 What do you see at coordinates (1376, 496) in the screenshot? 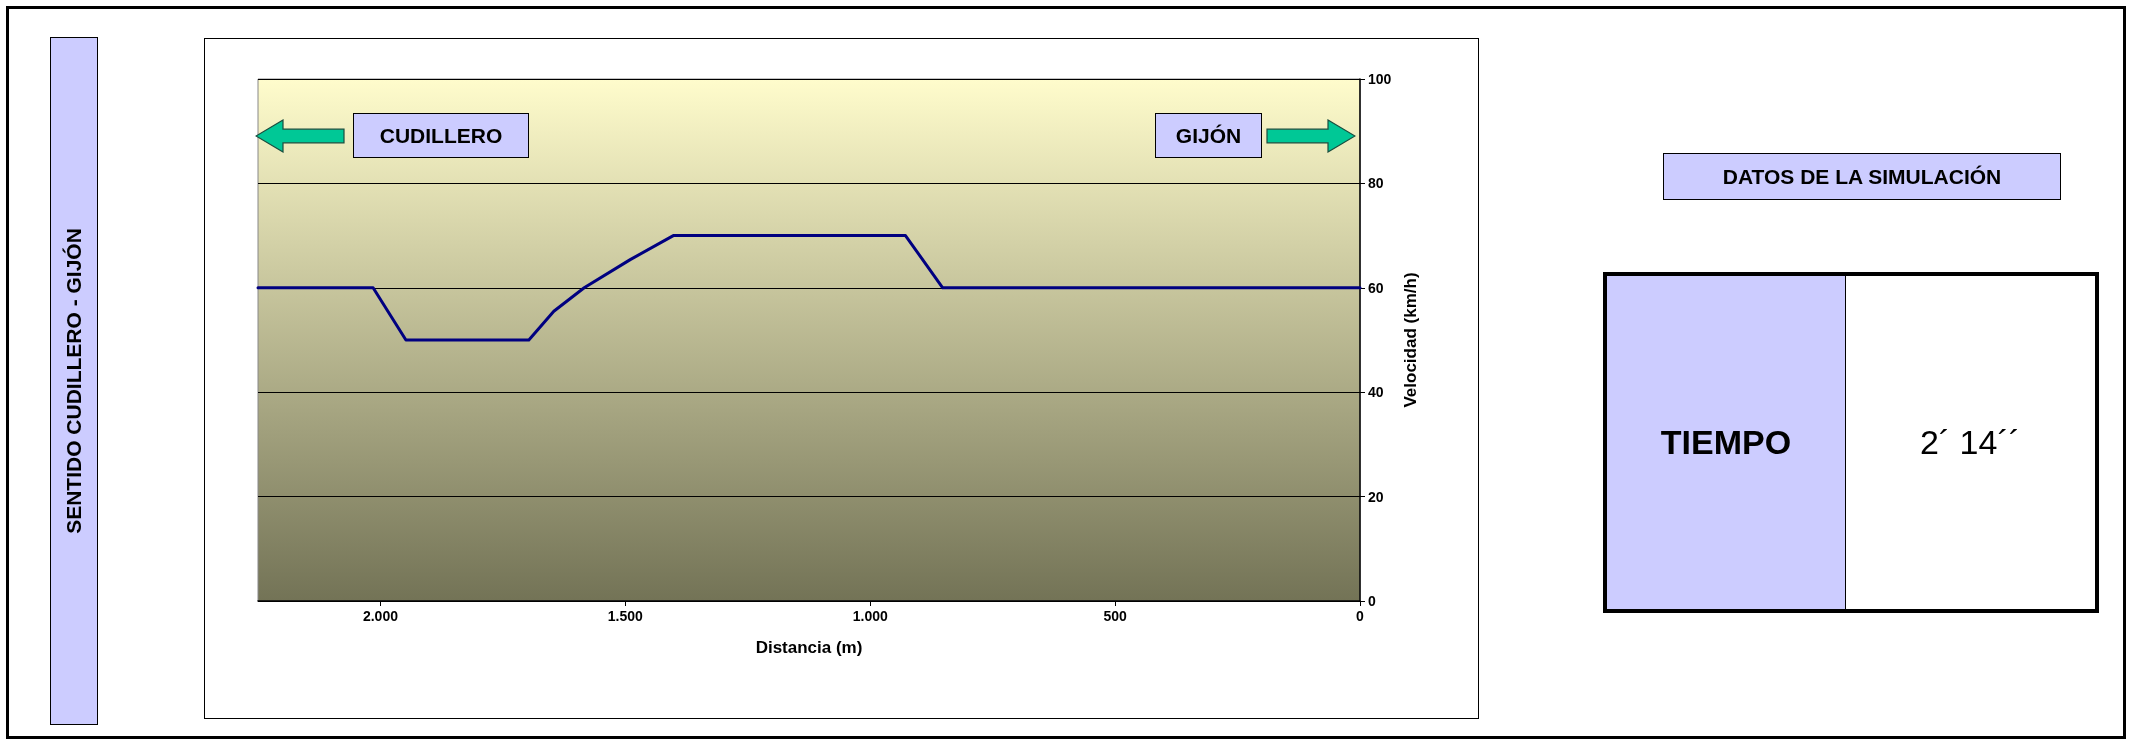
I see `y-tick-label: 20` at bounding box center [1376, 496].